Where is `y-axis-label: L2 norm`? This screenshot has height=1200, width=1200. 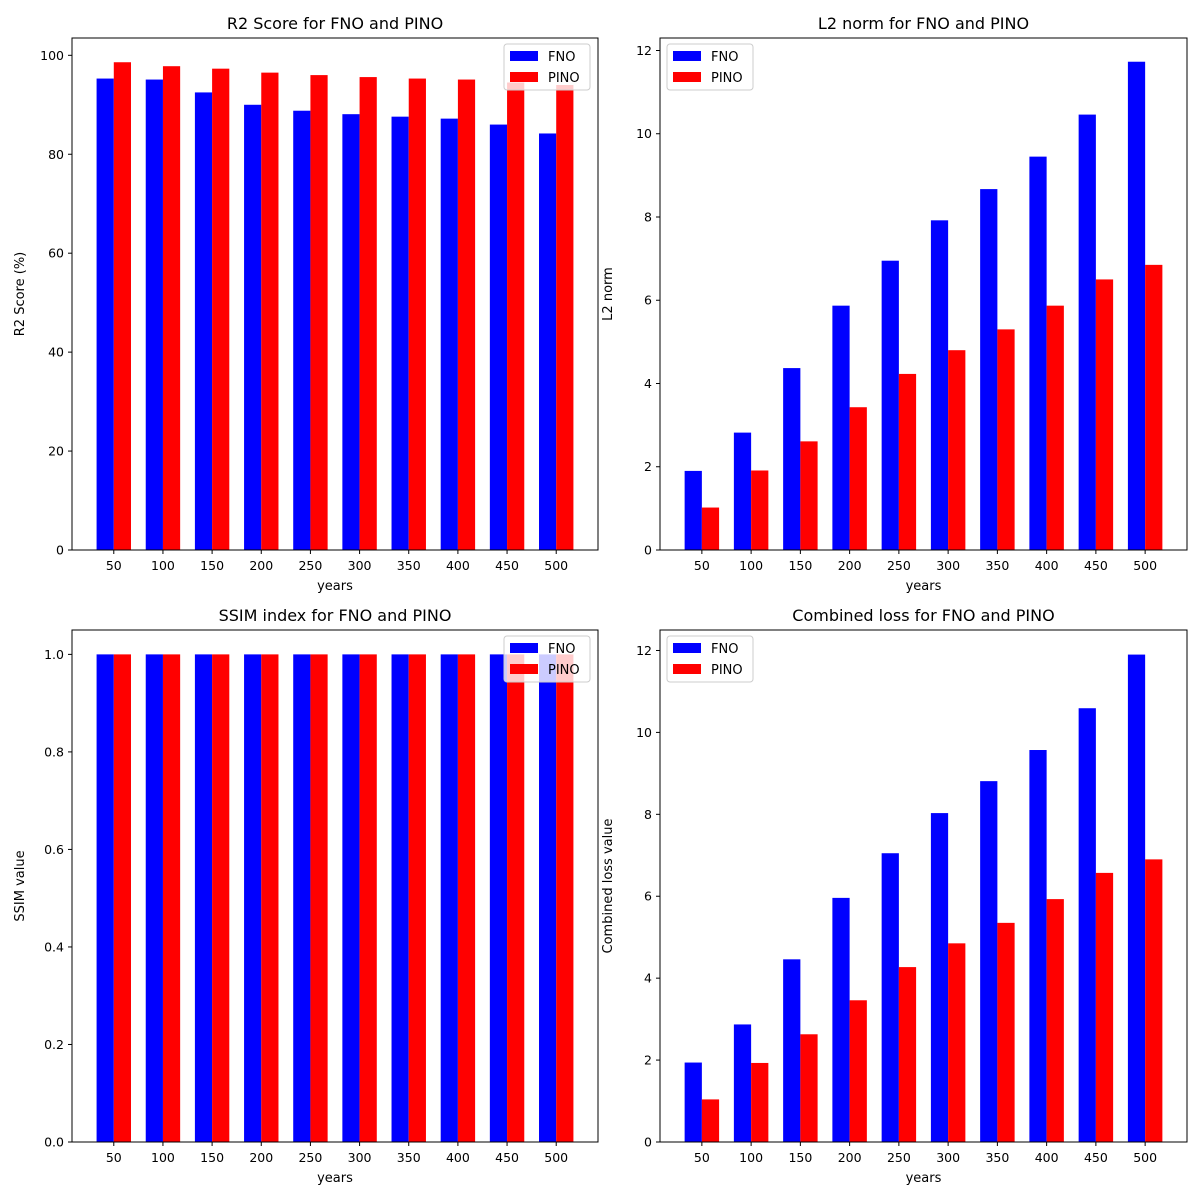 y-axis-label: L2 norm is located at coordinates (608, 294).